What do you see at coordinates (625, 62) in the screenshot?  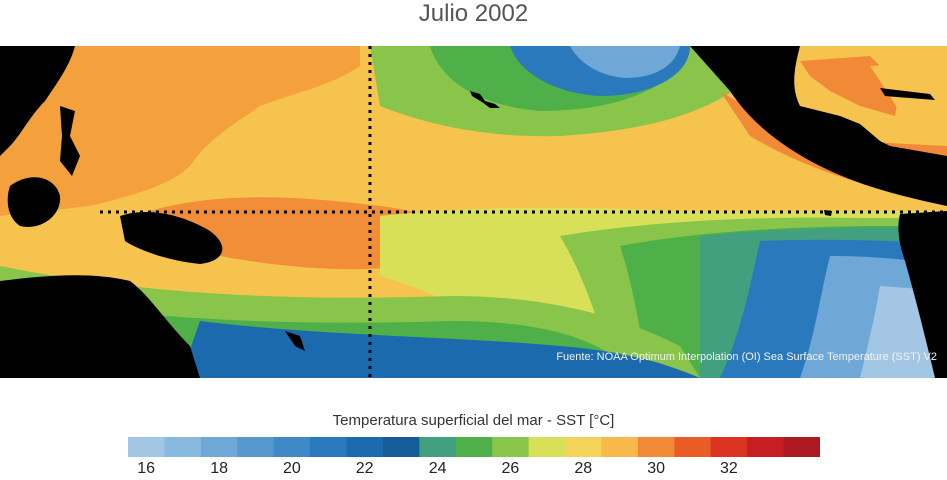 I see `cool-north-lightblue` at bounding box center [625, 62].